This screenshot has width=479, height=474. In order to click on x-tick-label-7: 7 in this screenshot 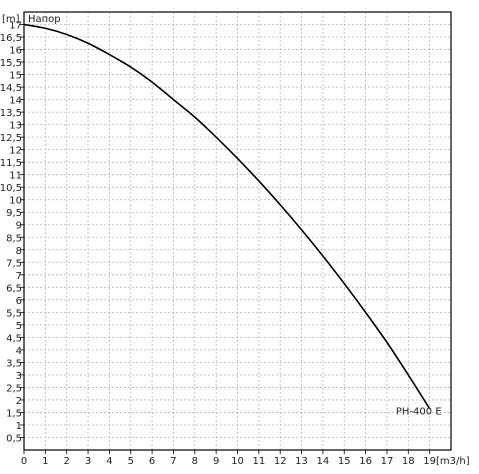, I will do `click(173, 461)`.